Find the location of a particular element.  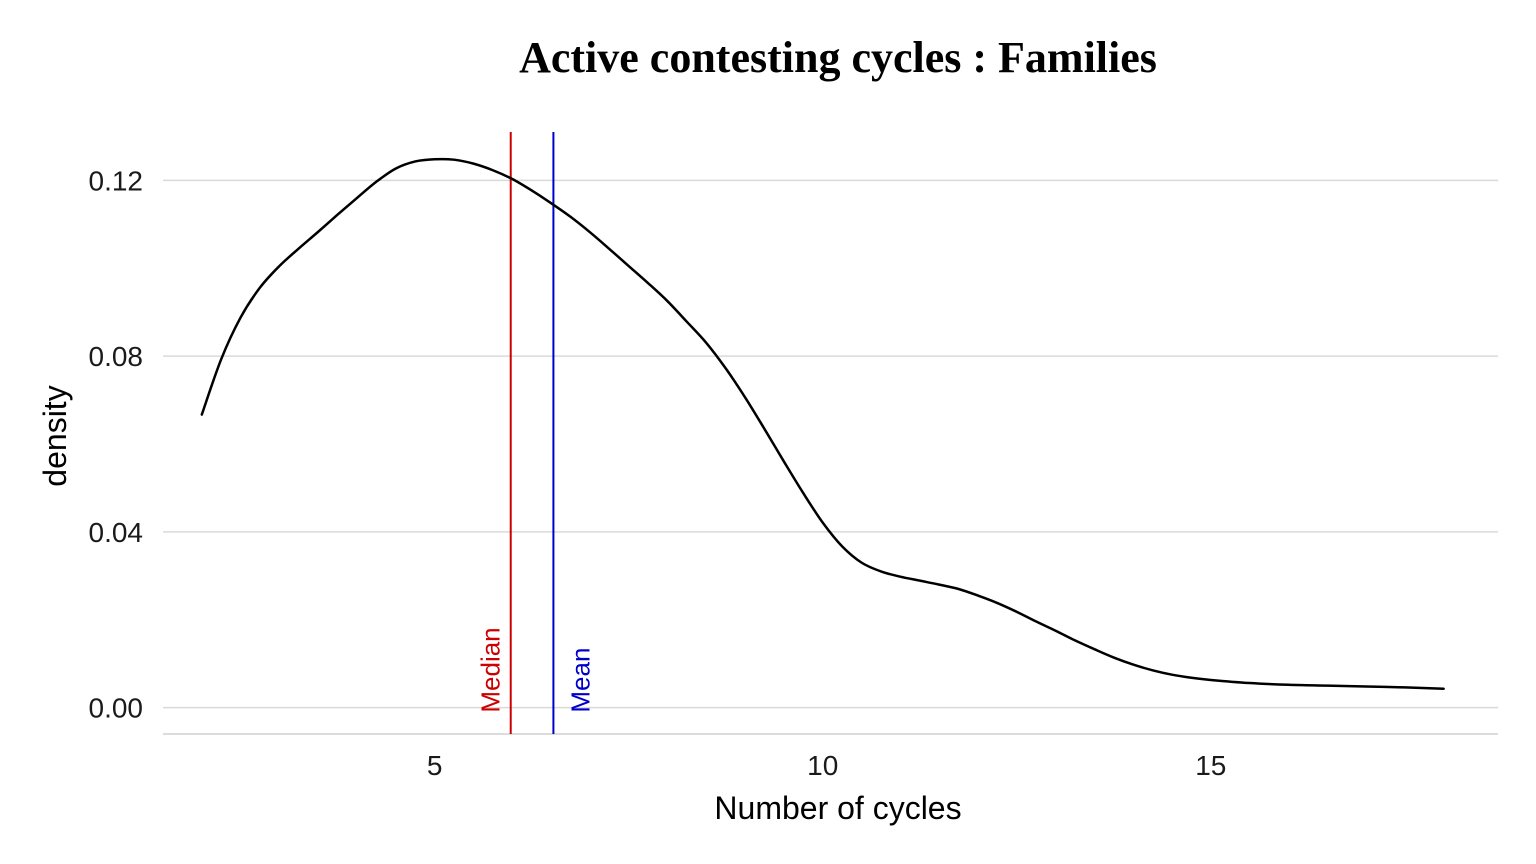

x-tick-label: 5 is located at coordinates (435, 765).